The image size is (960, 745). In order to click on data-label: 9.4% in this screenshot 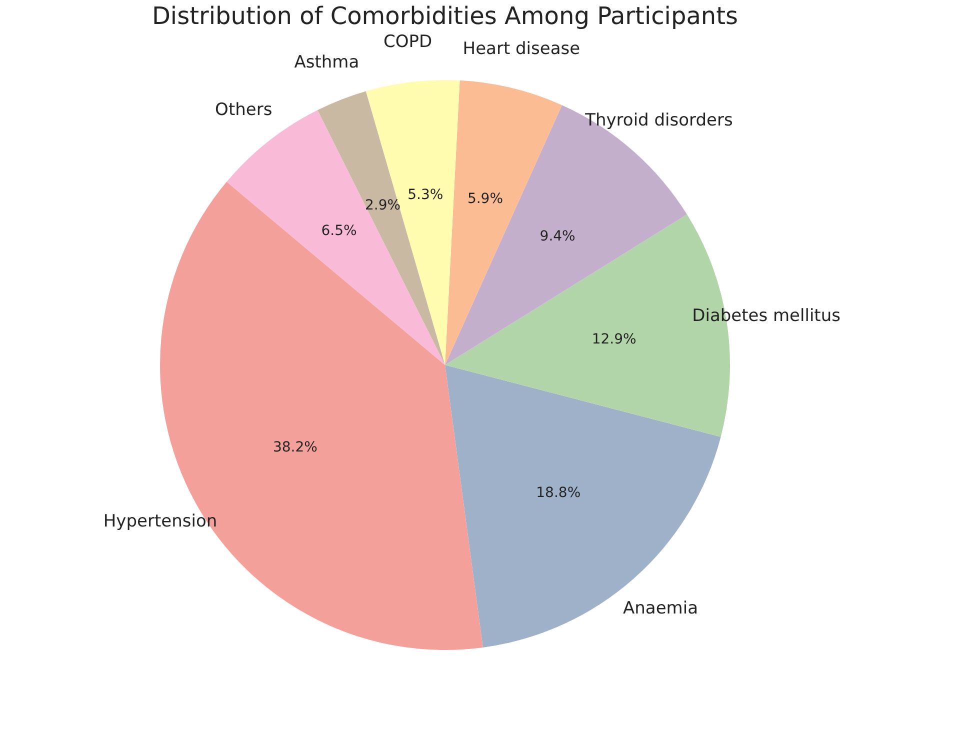, I will do `click(558, 236)`.